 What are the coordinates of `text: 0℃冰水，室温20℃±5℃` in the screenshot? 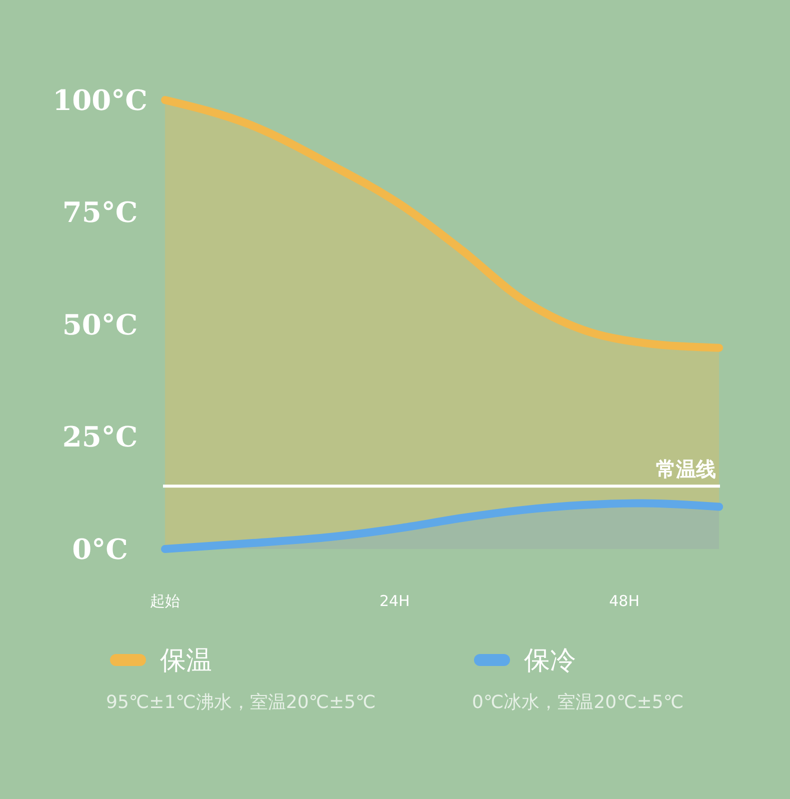 It's located at (578, 702).